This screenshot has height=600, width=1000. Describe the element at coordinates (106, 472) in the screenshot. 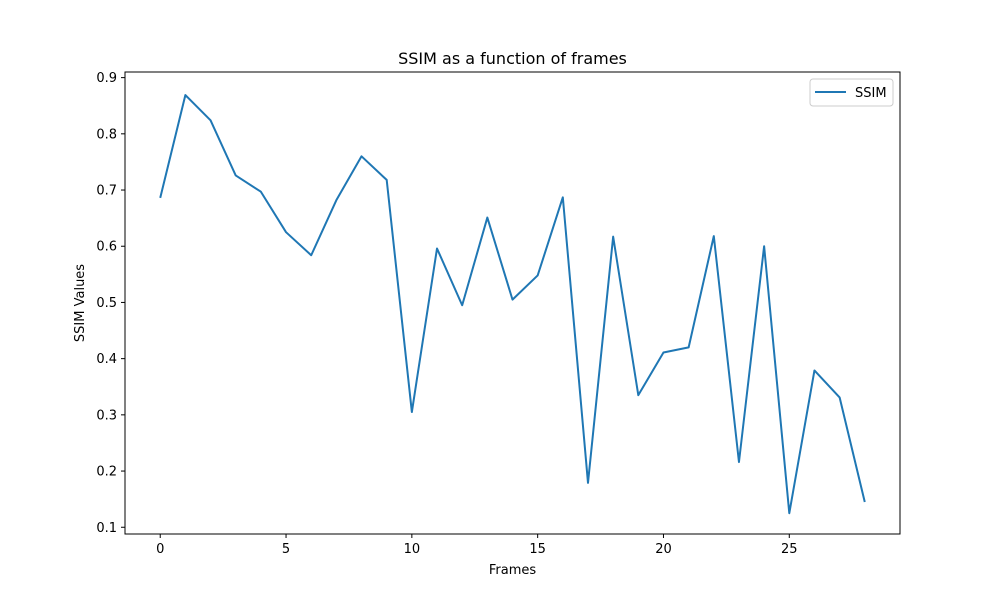

I see `y-tick-label: 0.2` at that location.